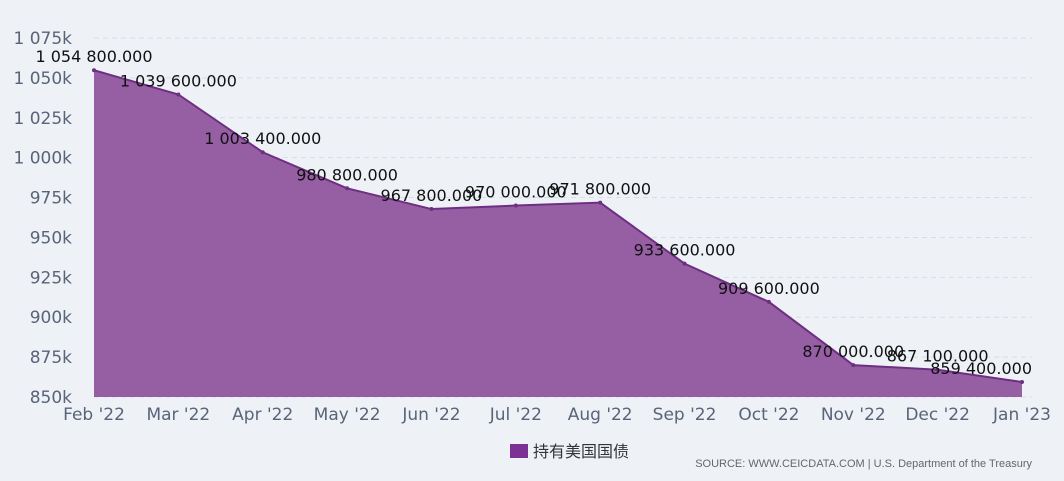 The height and width of the screenshot is (481, 1064). What do you see at coordinates (581, 451) in the screenshot?
I see `legend-label: 持有美国国债` at bounding box center [581, 451].